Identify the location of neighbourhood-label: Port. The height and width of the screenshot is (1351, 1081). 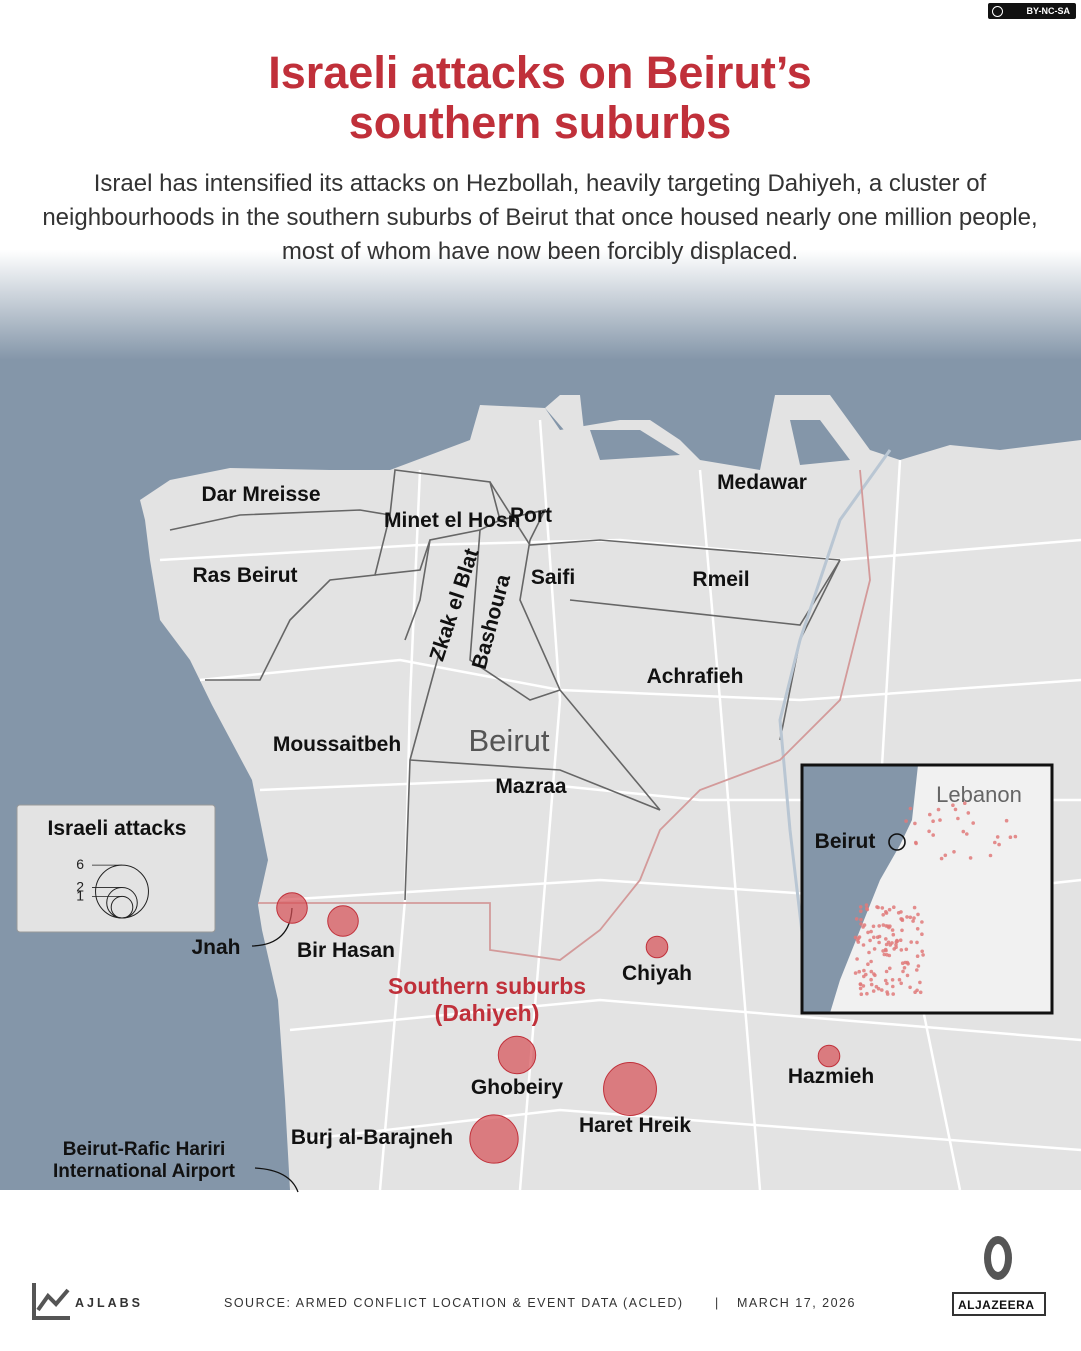
(531, 515).